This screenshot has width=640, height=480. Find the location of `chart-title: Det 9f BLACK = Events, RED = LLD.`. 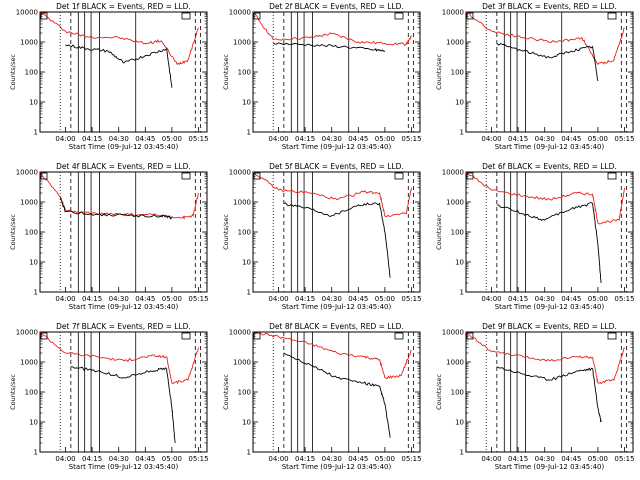

chart-title: Det 9f BLACK = Events, RED = LLD. is located at coordinates (549, 326).